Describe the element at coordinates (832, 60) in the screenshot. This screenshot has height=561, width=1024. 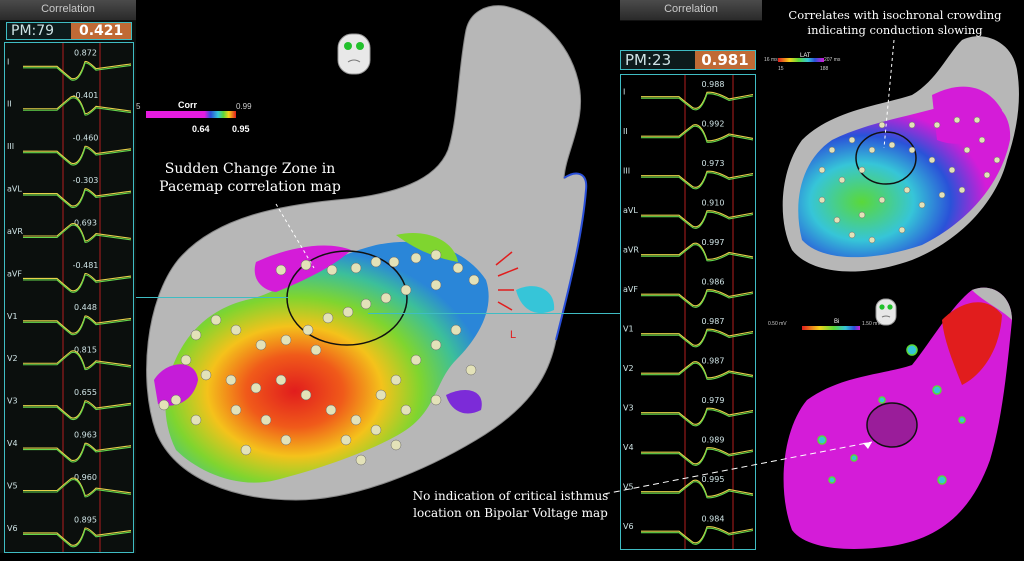
I see `lat-legend-tick-right: 207 ms` at that location.